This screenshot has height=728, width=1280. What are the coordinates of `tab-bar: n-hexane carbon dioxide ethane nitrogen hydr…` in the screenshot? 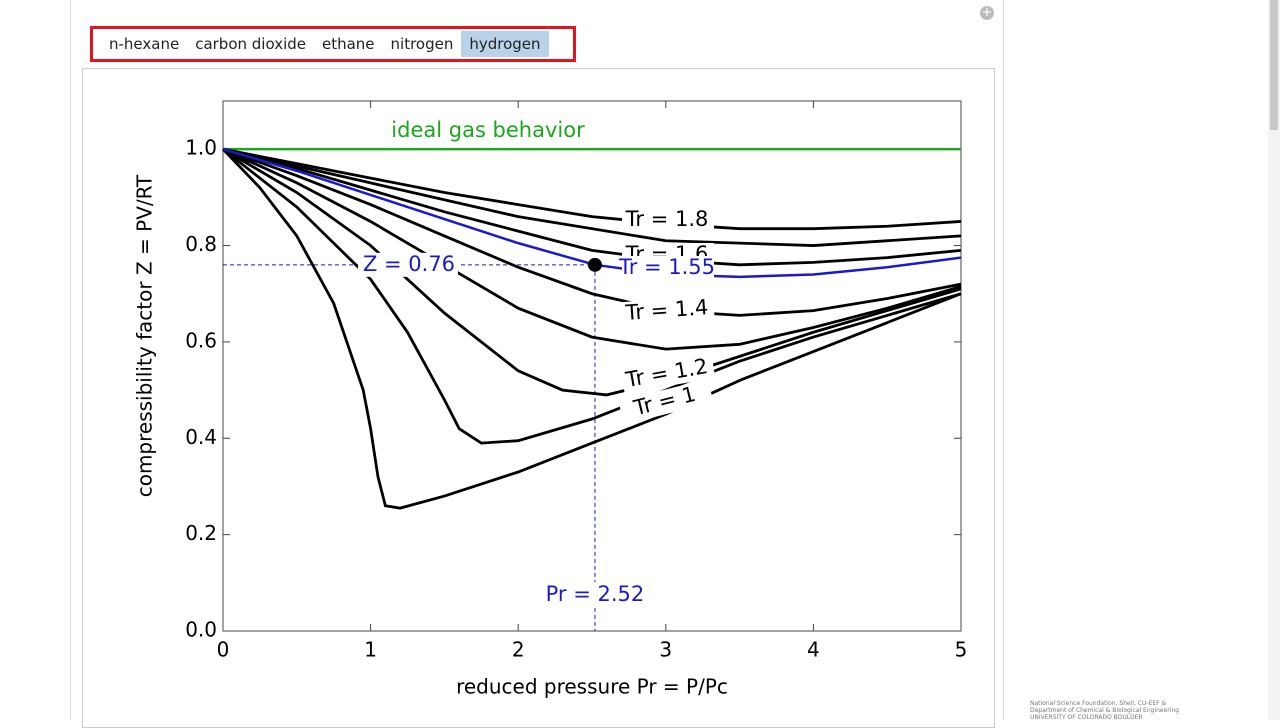 It's located at (333, 44).